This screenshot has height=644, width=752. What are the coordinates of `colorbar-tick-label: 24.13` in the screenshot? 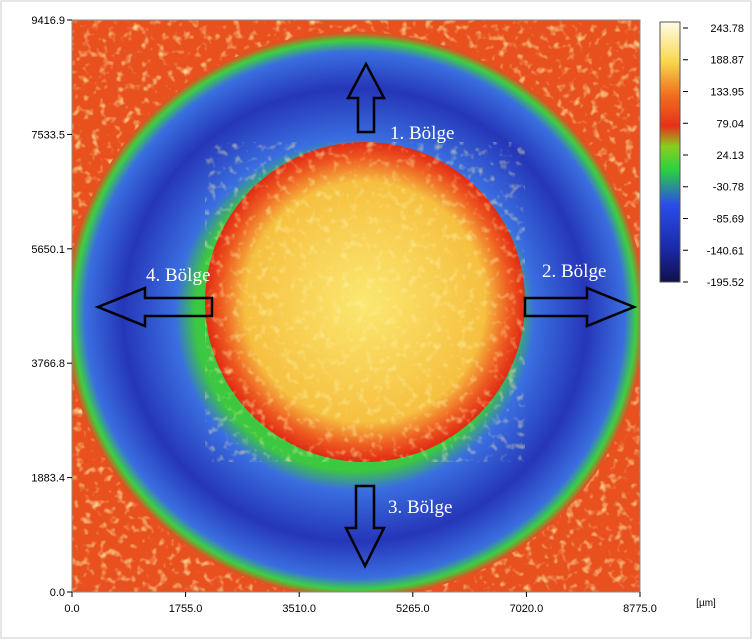 It's located at (730, 156).